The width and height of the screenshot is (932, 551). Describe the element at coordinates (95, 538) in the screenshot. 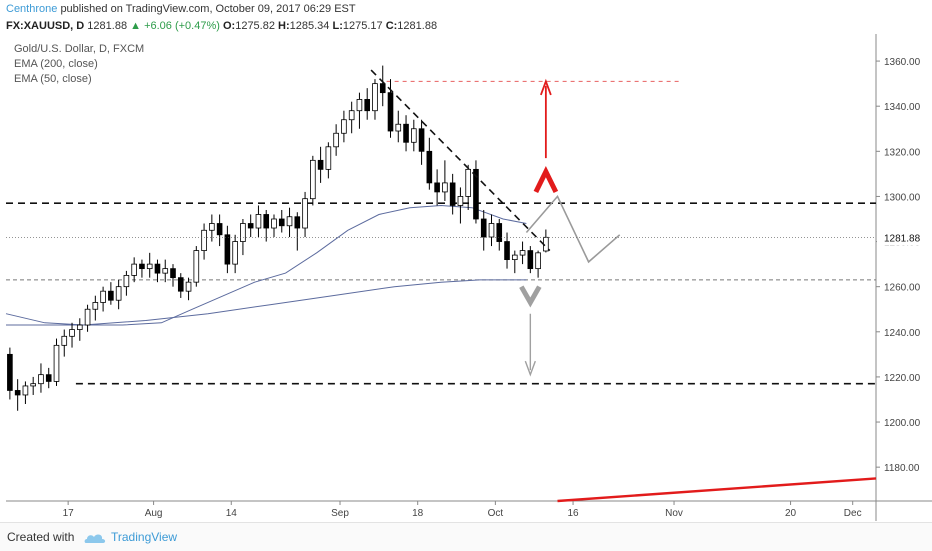

I see `tradingview-logo-icon` at that location.